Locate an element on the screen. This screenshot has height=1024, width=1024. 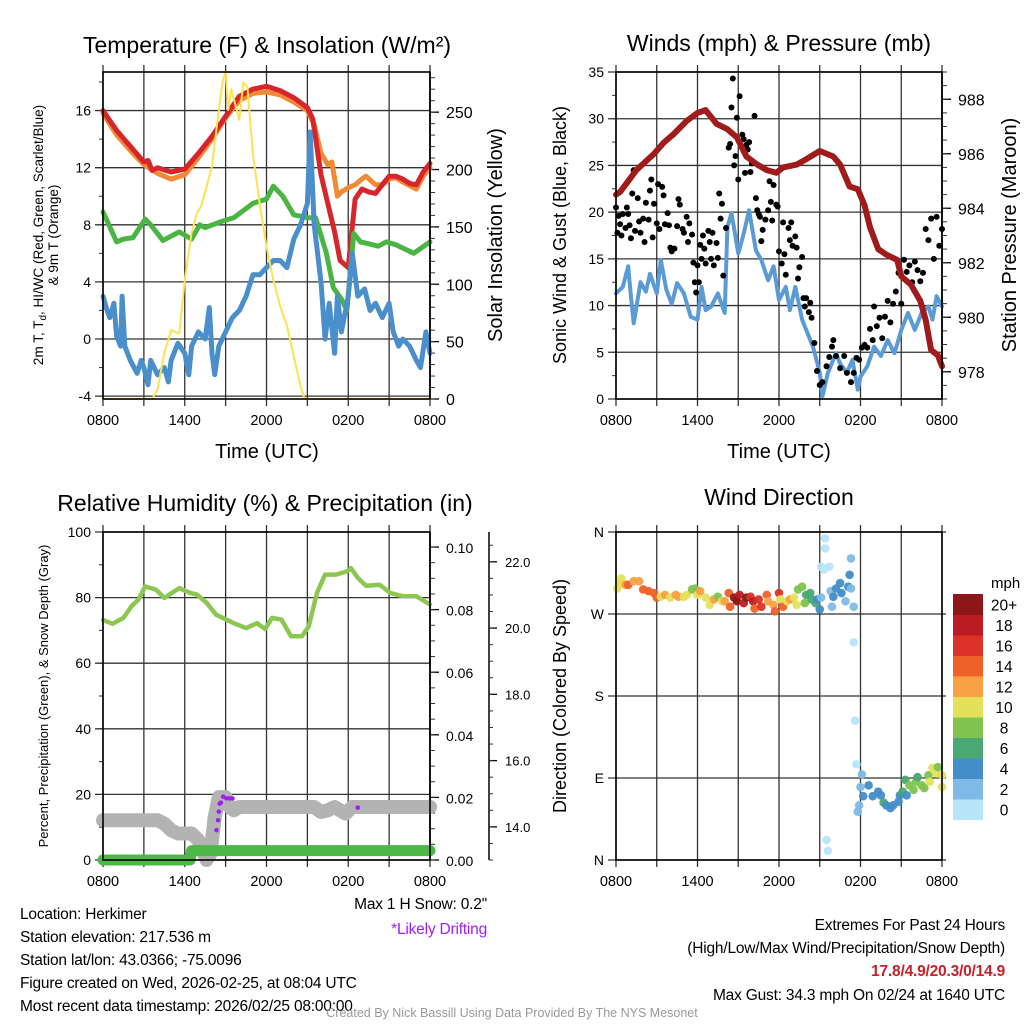
wind-direction-chart-title: Wind Direction is located at coordinates (779, 497).